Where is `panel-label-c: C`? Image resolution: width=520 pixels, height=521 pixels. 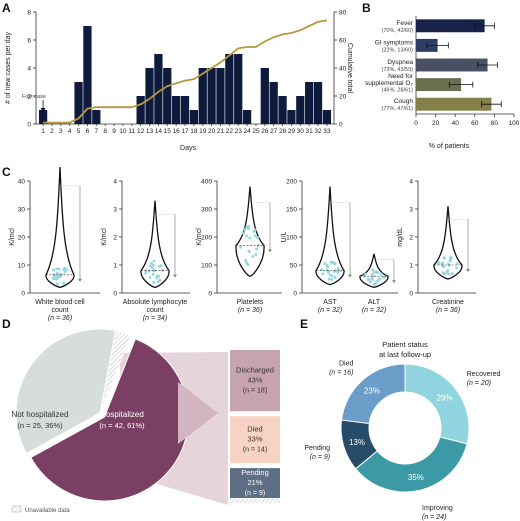 panel-label-c: C is located at coordinates (6, 172).